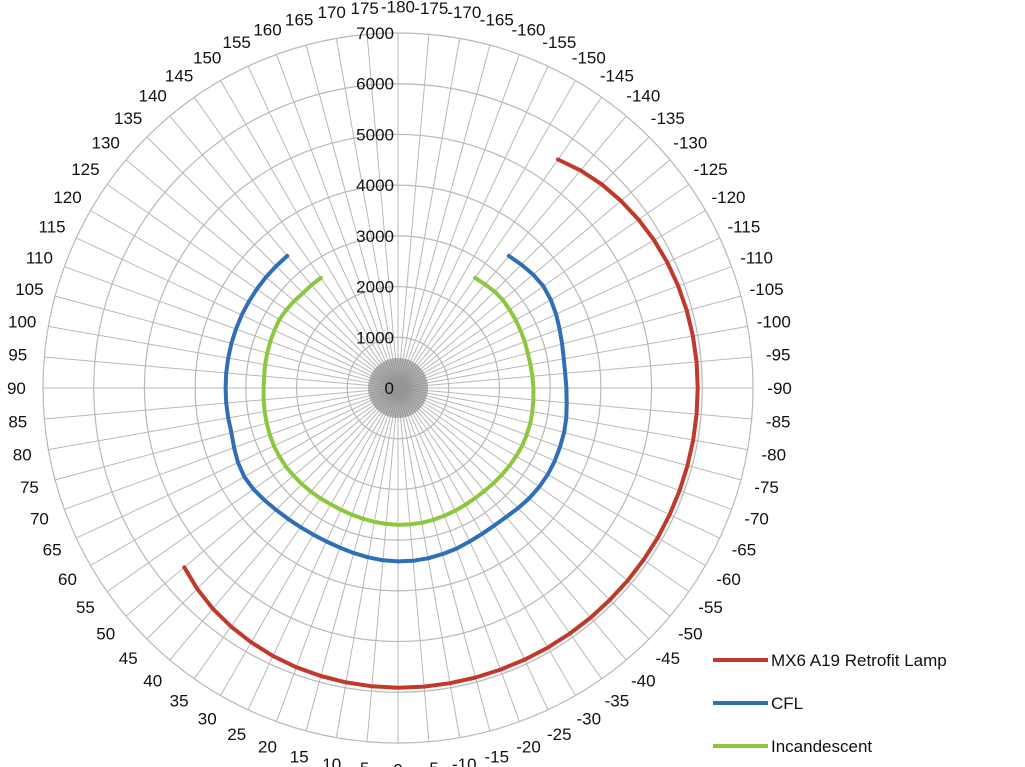  What do you see at coordinates (39, 519) in the screenshot?
I see `angle-tick-label: 70` at bounding box center [39, 519].